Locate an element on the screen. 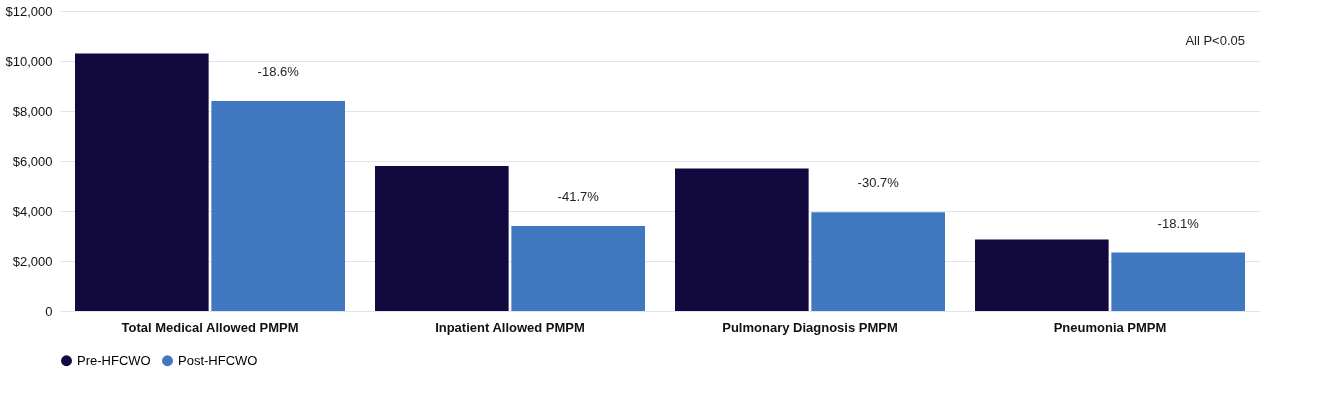 Image resolution: width=1325 pixels, height=411 pixels. x-tick-label: Inpatient Allowed PMPM is located at coordinates (510, 327).